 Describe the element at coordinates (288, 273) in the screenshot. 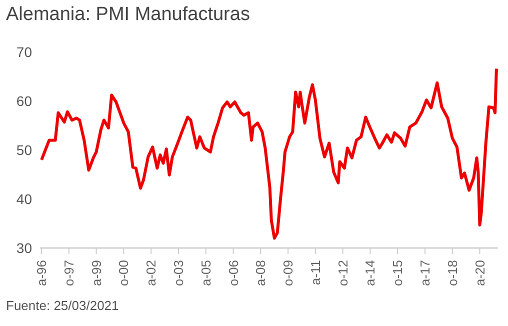

I see `x-tick-label: o-09` at that location.